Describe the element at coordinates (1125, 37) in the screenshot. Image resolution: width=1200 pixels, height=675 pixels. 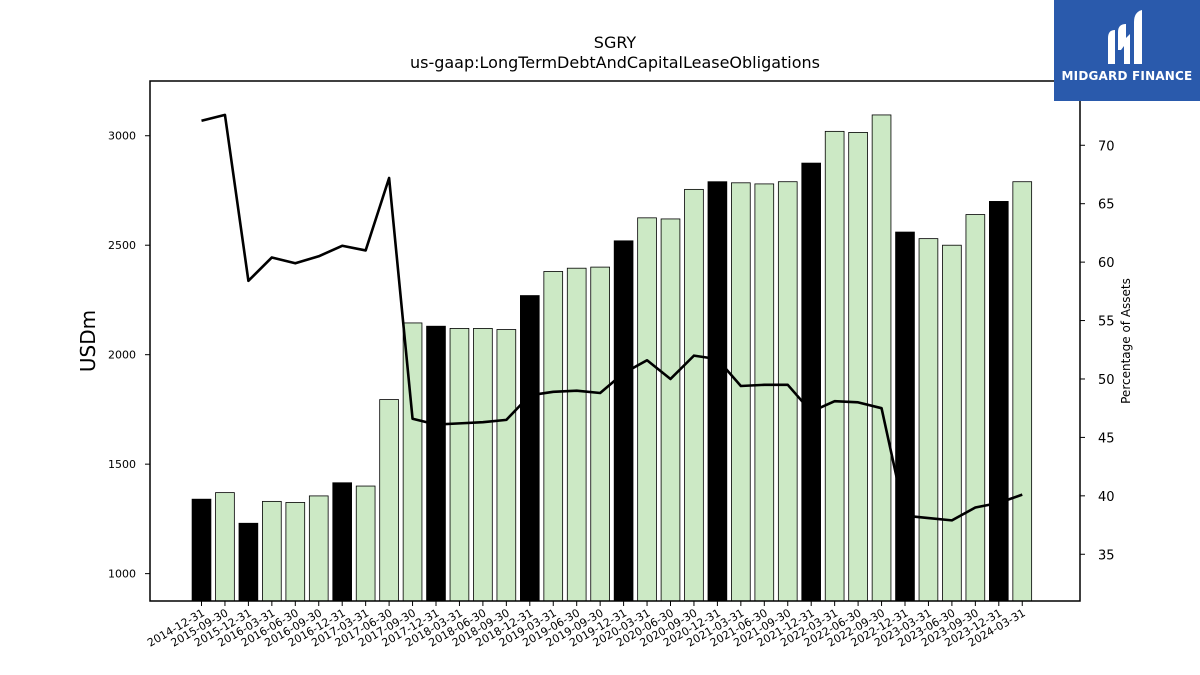
I see `midgard-logo-icon` at that location.